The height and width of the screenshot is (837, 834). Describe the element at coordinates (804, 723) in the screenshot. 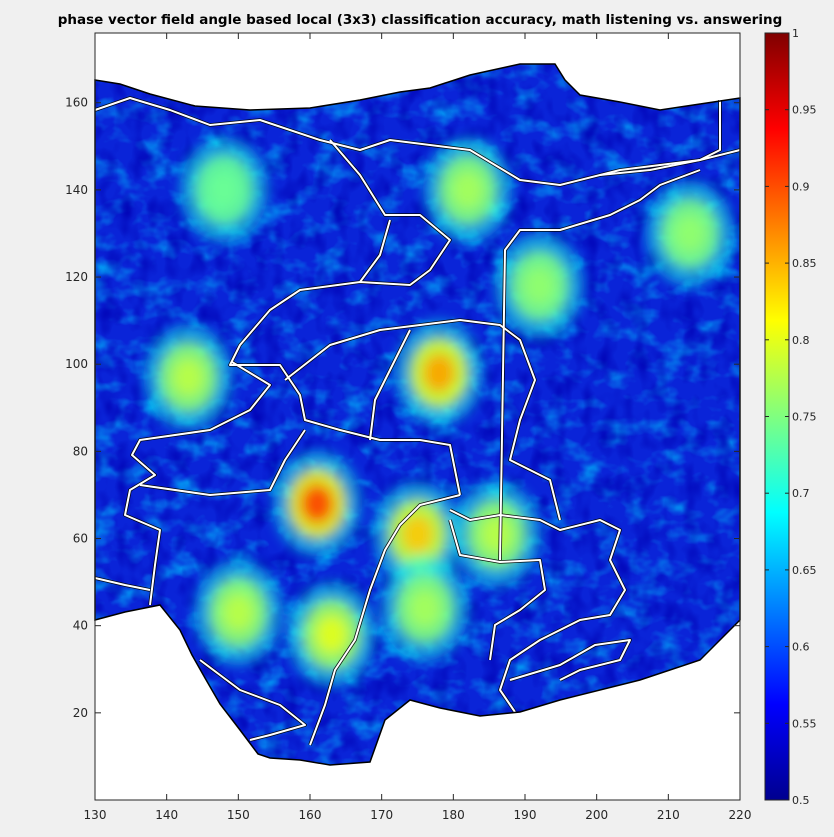

I see `colorbar-tick-label: 0.55` at that location.